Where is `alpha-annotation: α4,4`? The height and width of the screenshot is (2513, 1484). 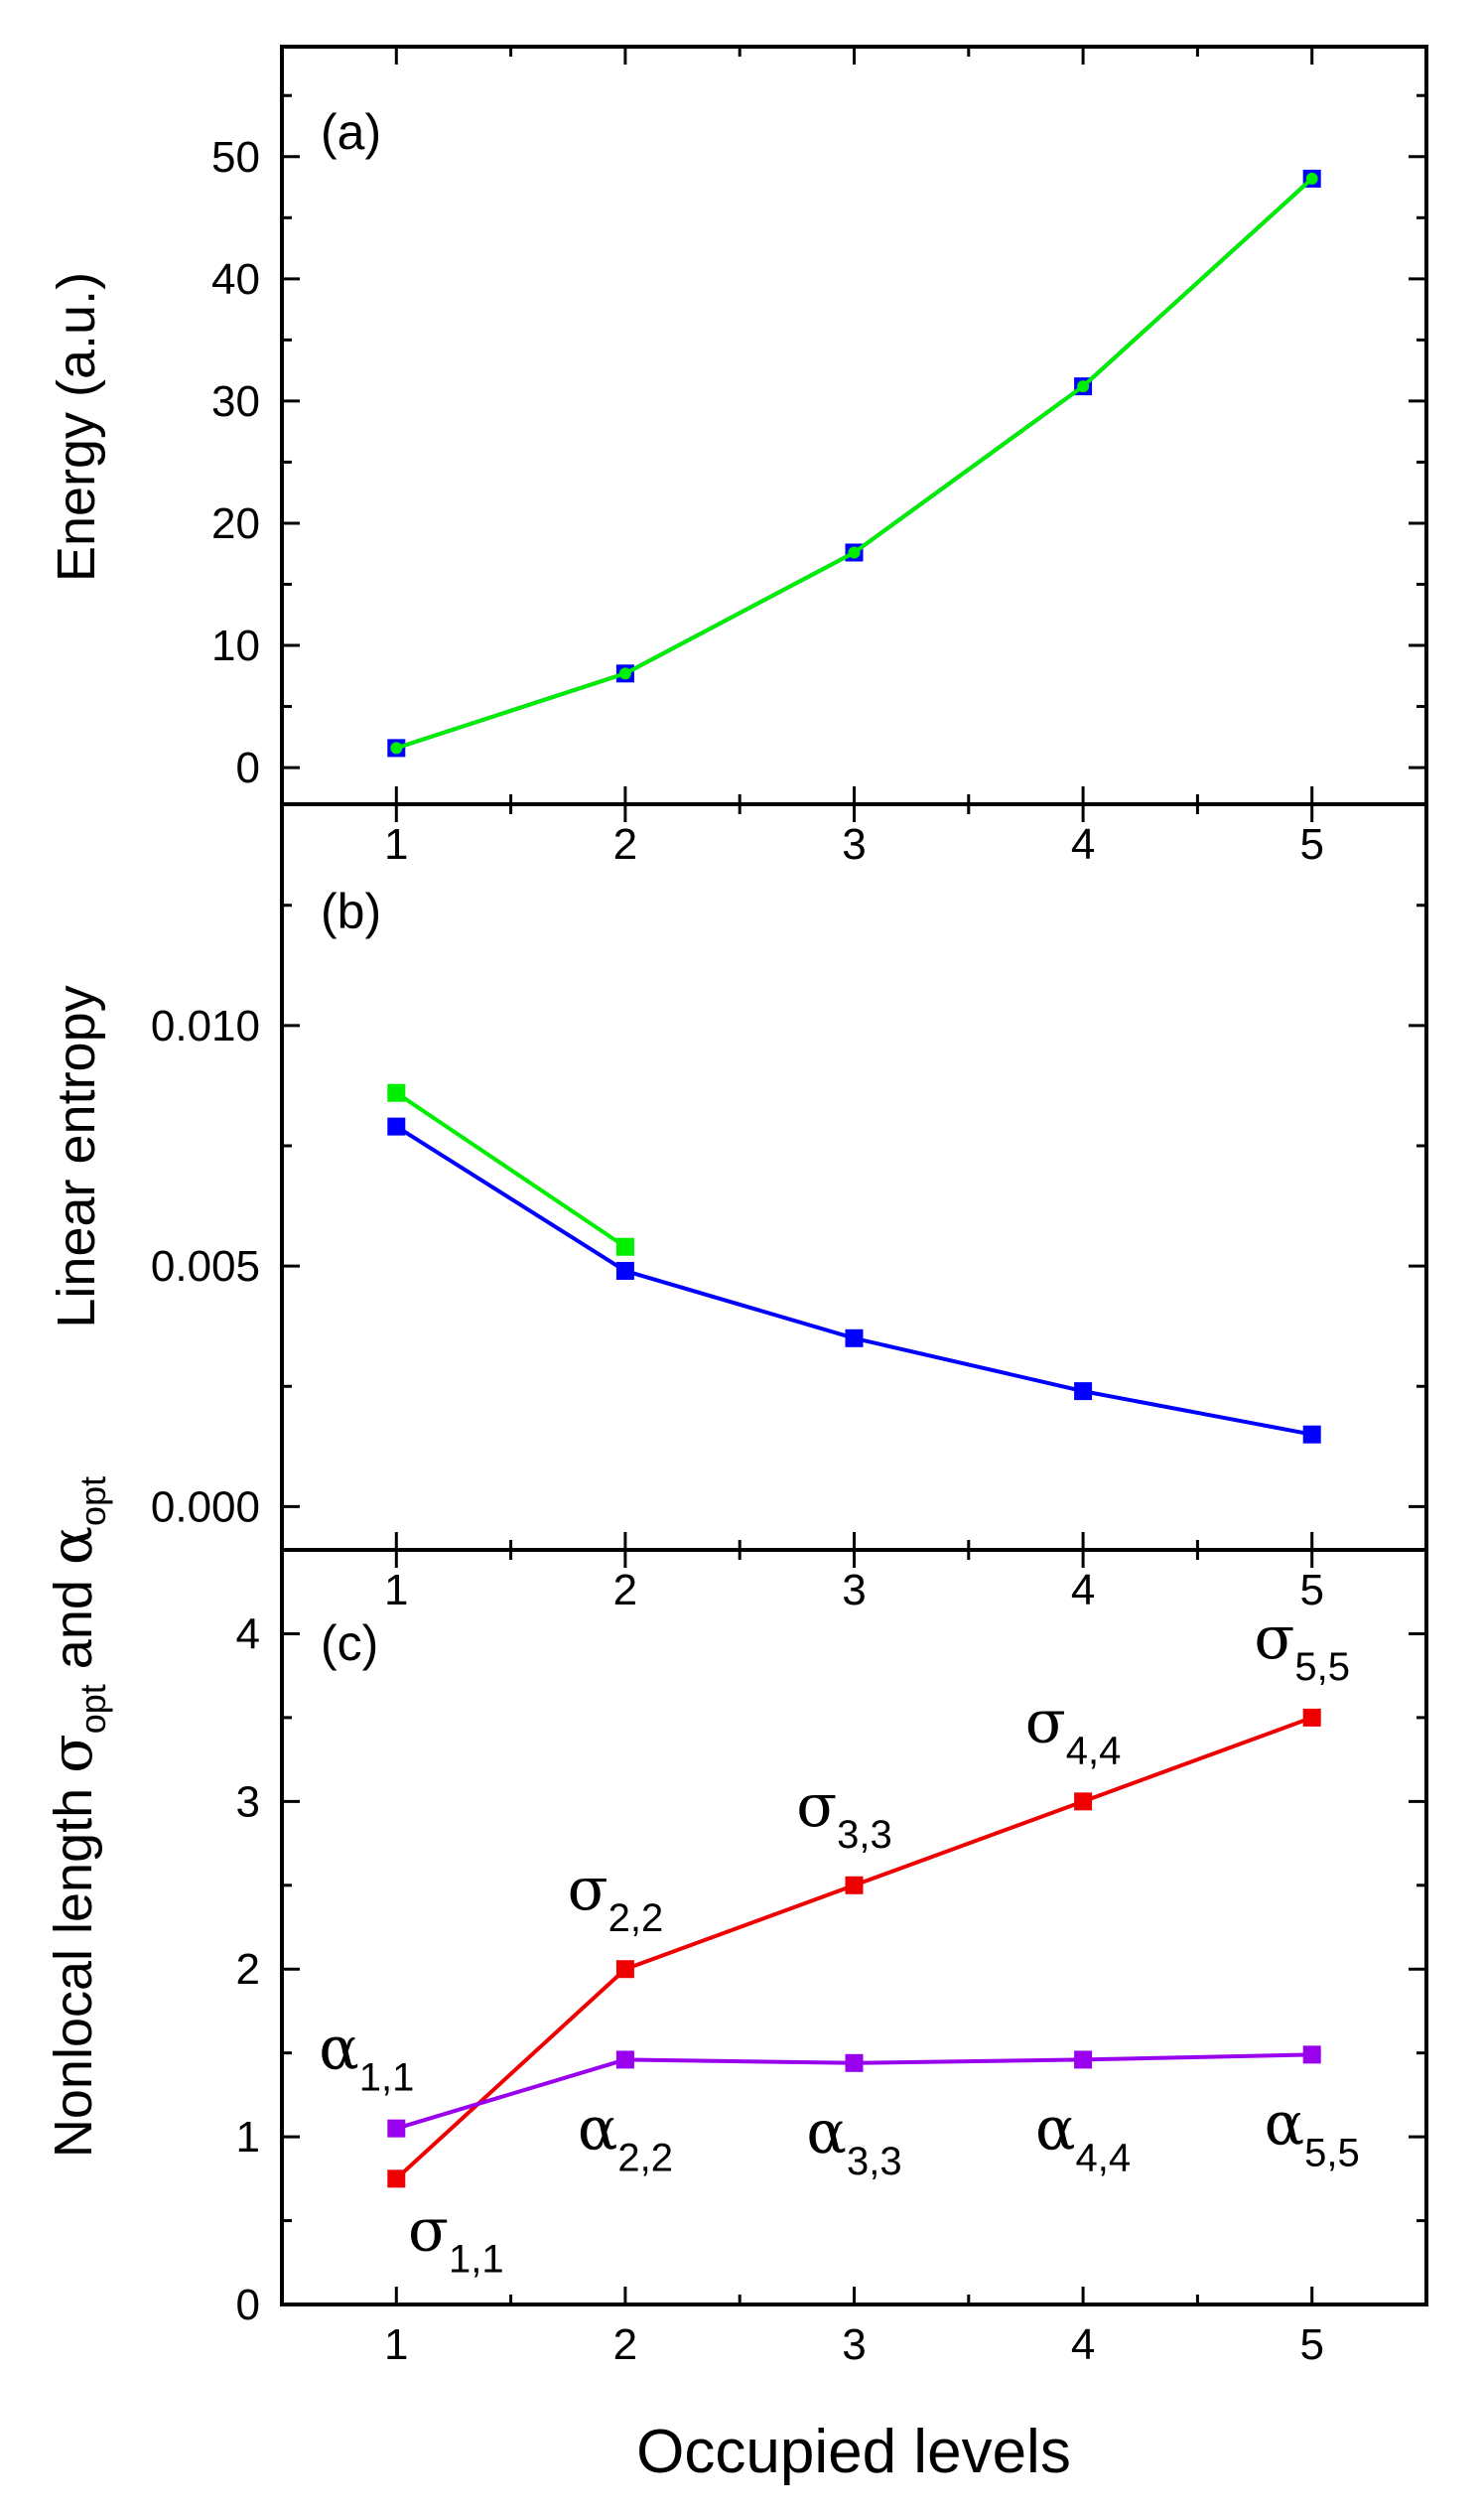 alpha-annotation: α4,4 is located at coordinates (1083, 2136).